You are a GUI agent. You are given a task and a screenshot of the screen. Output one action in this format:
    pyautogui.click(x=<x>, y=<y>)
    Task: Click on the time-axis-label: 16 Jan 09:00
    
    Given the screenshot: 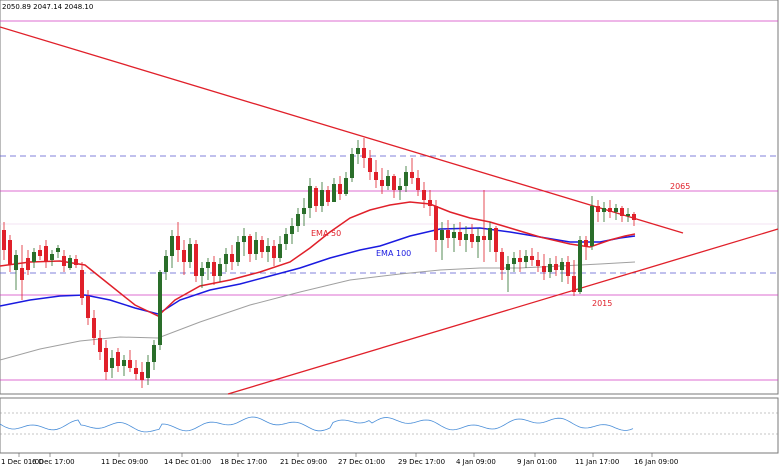 What is the action you would take?
    pyautogui.click(x=656, y=462)
    